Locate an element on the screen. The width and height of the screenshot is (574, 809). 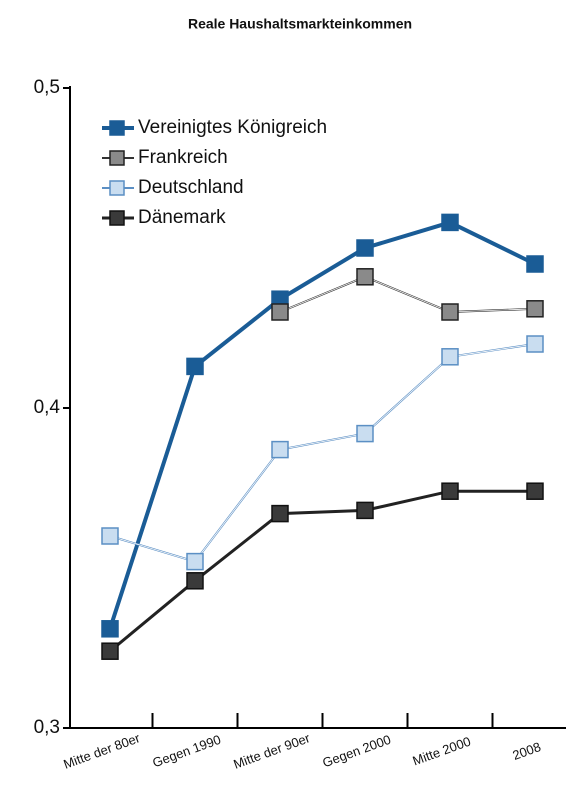
legend-label: Deutschland is located at coordinates (191, 187).